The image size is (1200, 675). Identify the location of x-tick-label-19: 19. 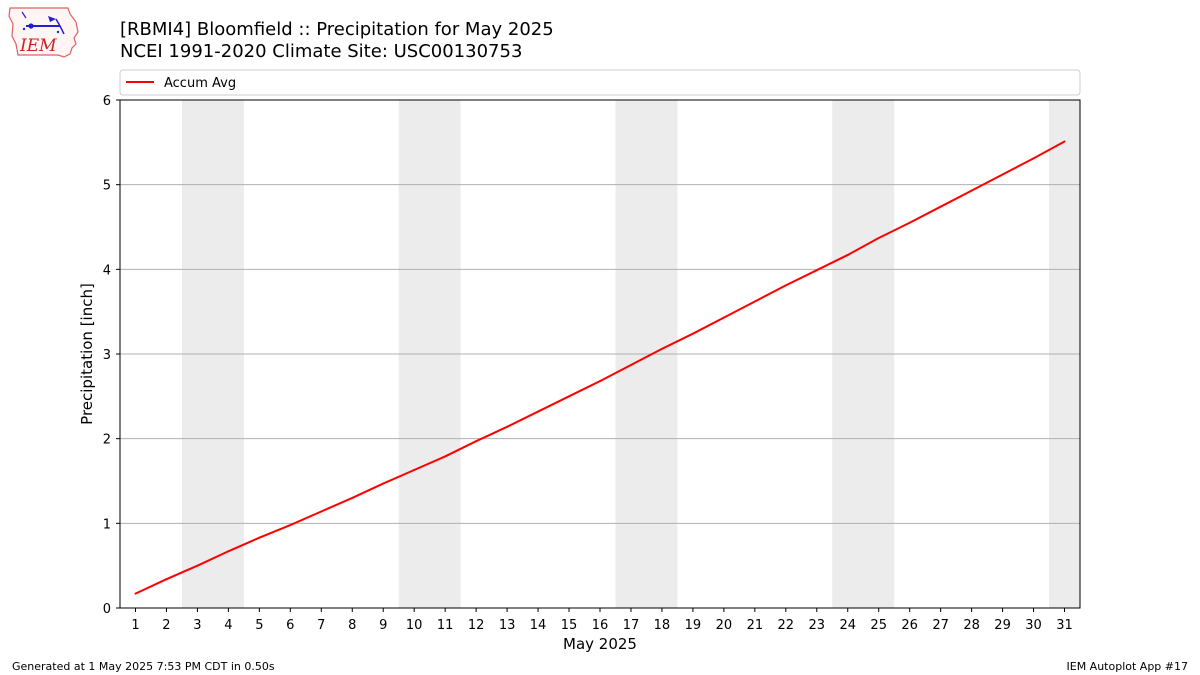
(693, 625).